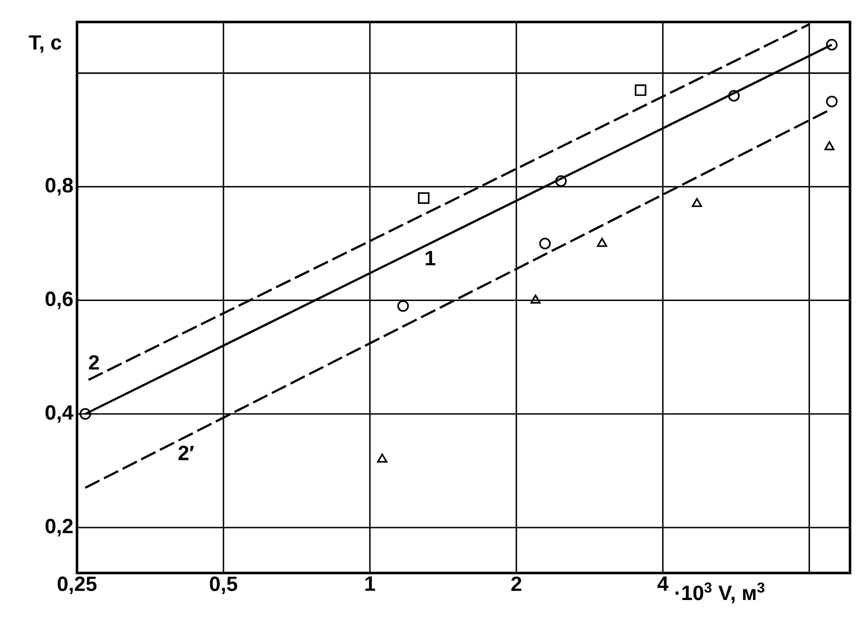 Image resolution: width=866 pixels, height=630 pixels. What do you see at coordinates (431, 258) in the screenshot?
I see `series-label: 1` at bounding box center [431, 258].